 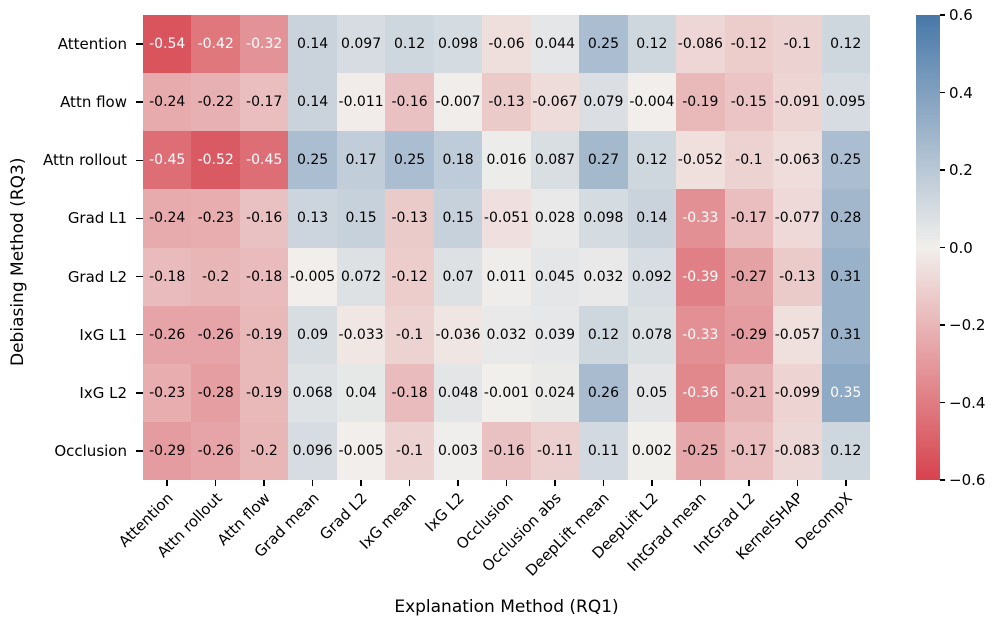 I want to click on colorbar, so click(x=928, y=247).